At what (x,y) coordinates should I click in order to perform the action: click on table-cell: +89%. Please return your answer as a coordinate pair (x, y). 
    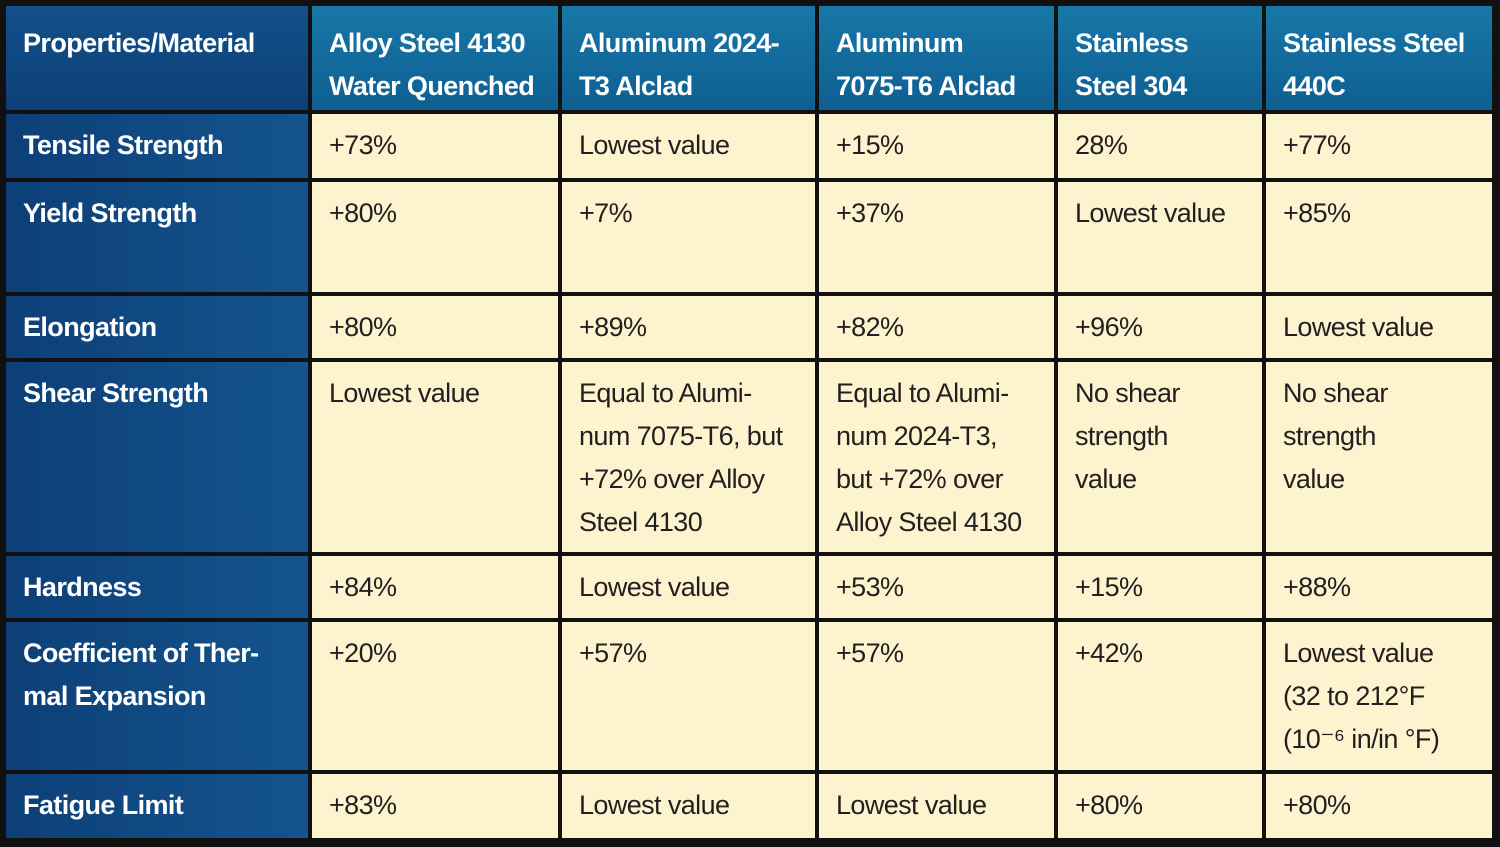
    Looking at the image, I should click on (688, 327).